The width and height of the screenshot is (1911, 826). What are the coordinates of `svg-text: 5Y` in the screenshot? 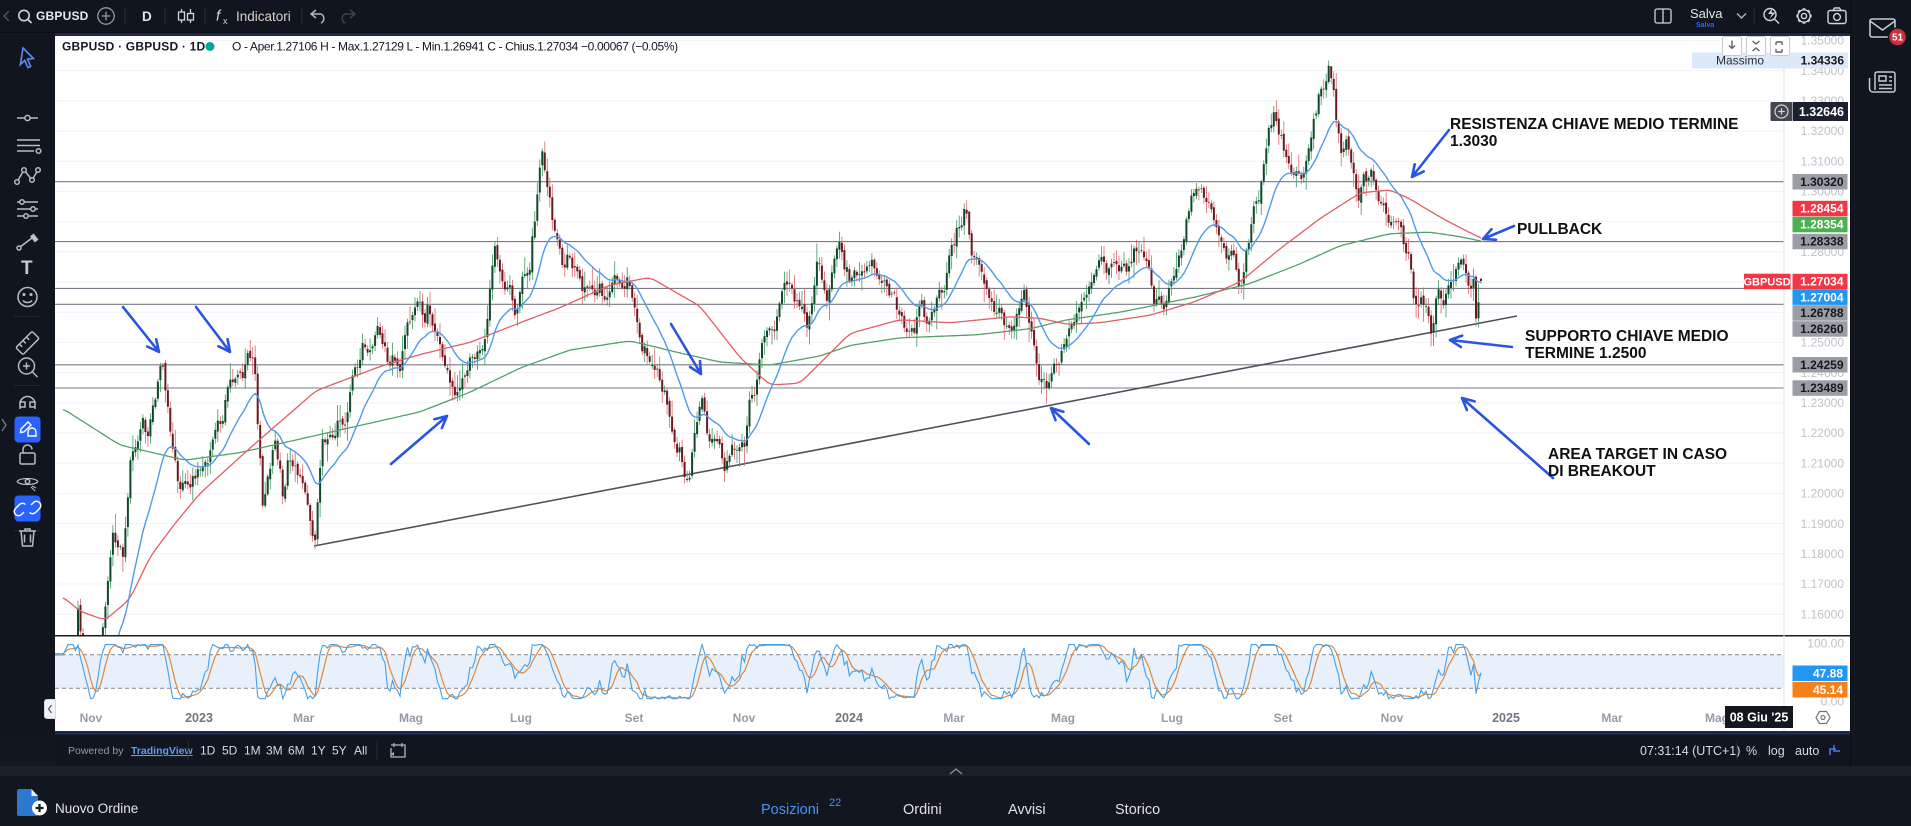 It's located at (339, 751).